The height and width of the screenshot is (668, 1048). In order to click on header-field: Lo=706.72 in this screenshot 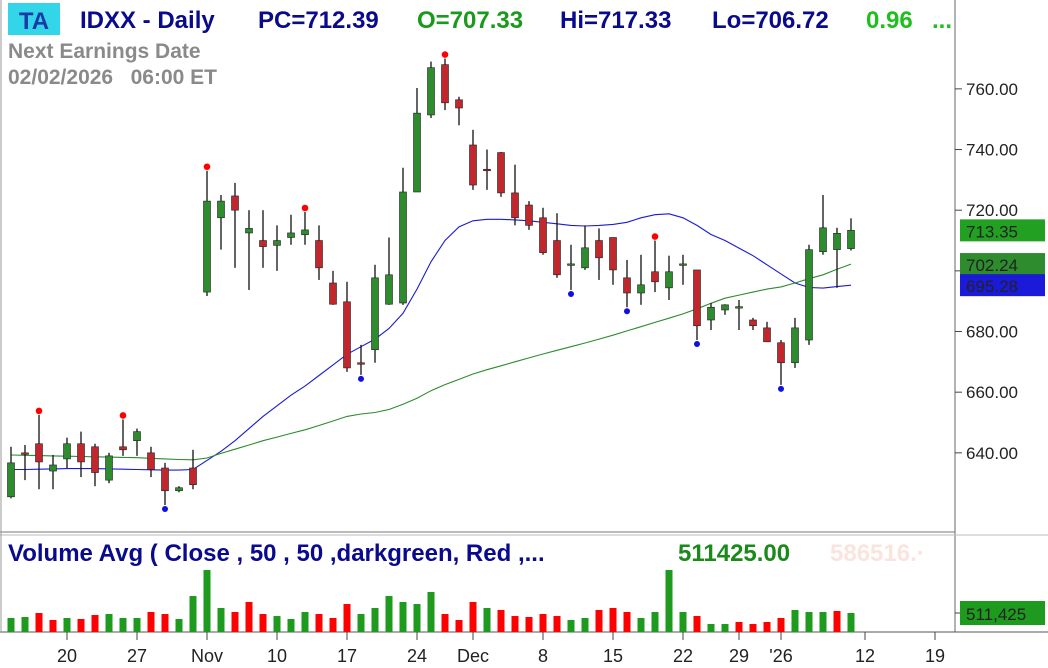, I will do `click(770, 20)`.